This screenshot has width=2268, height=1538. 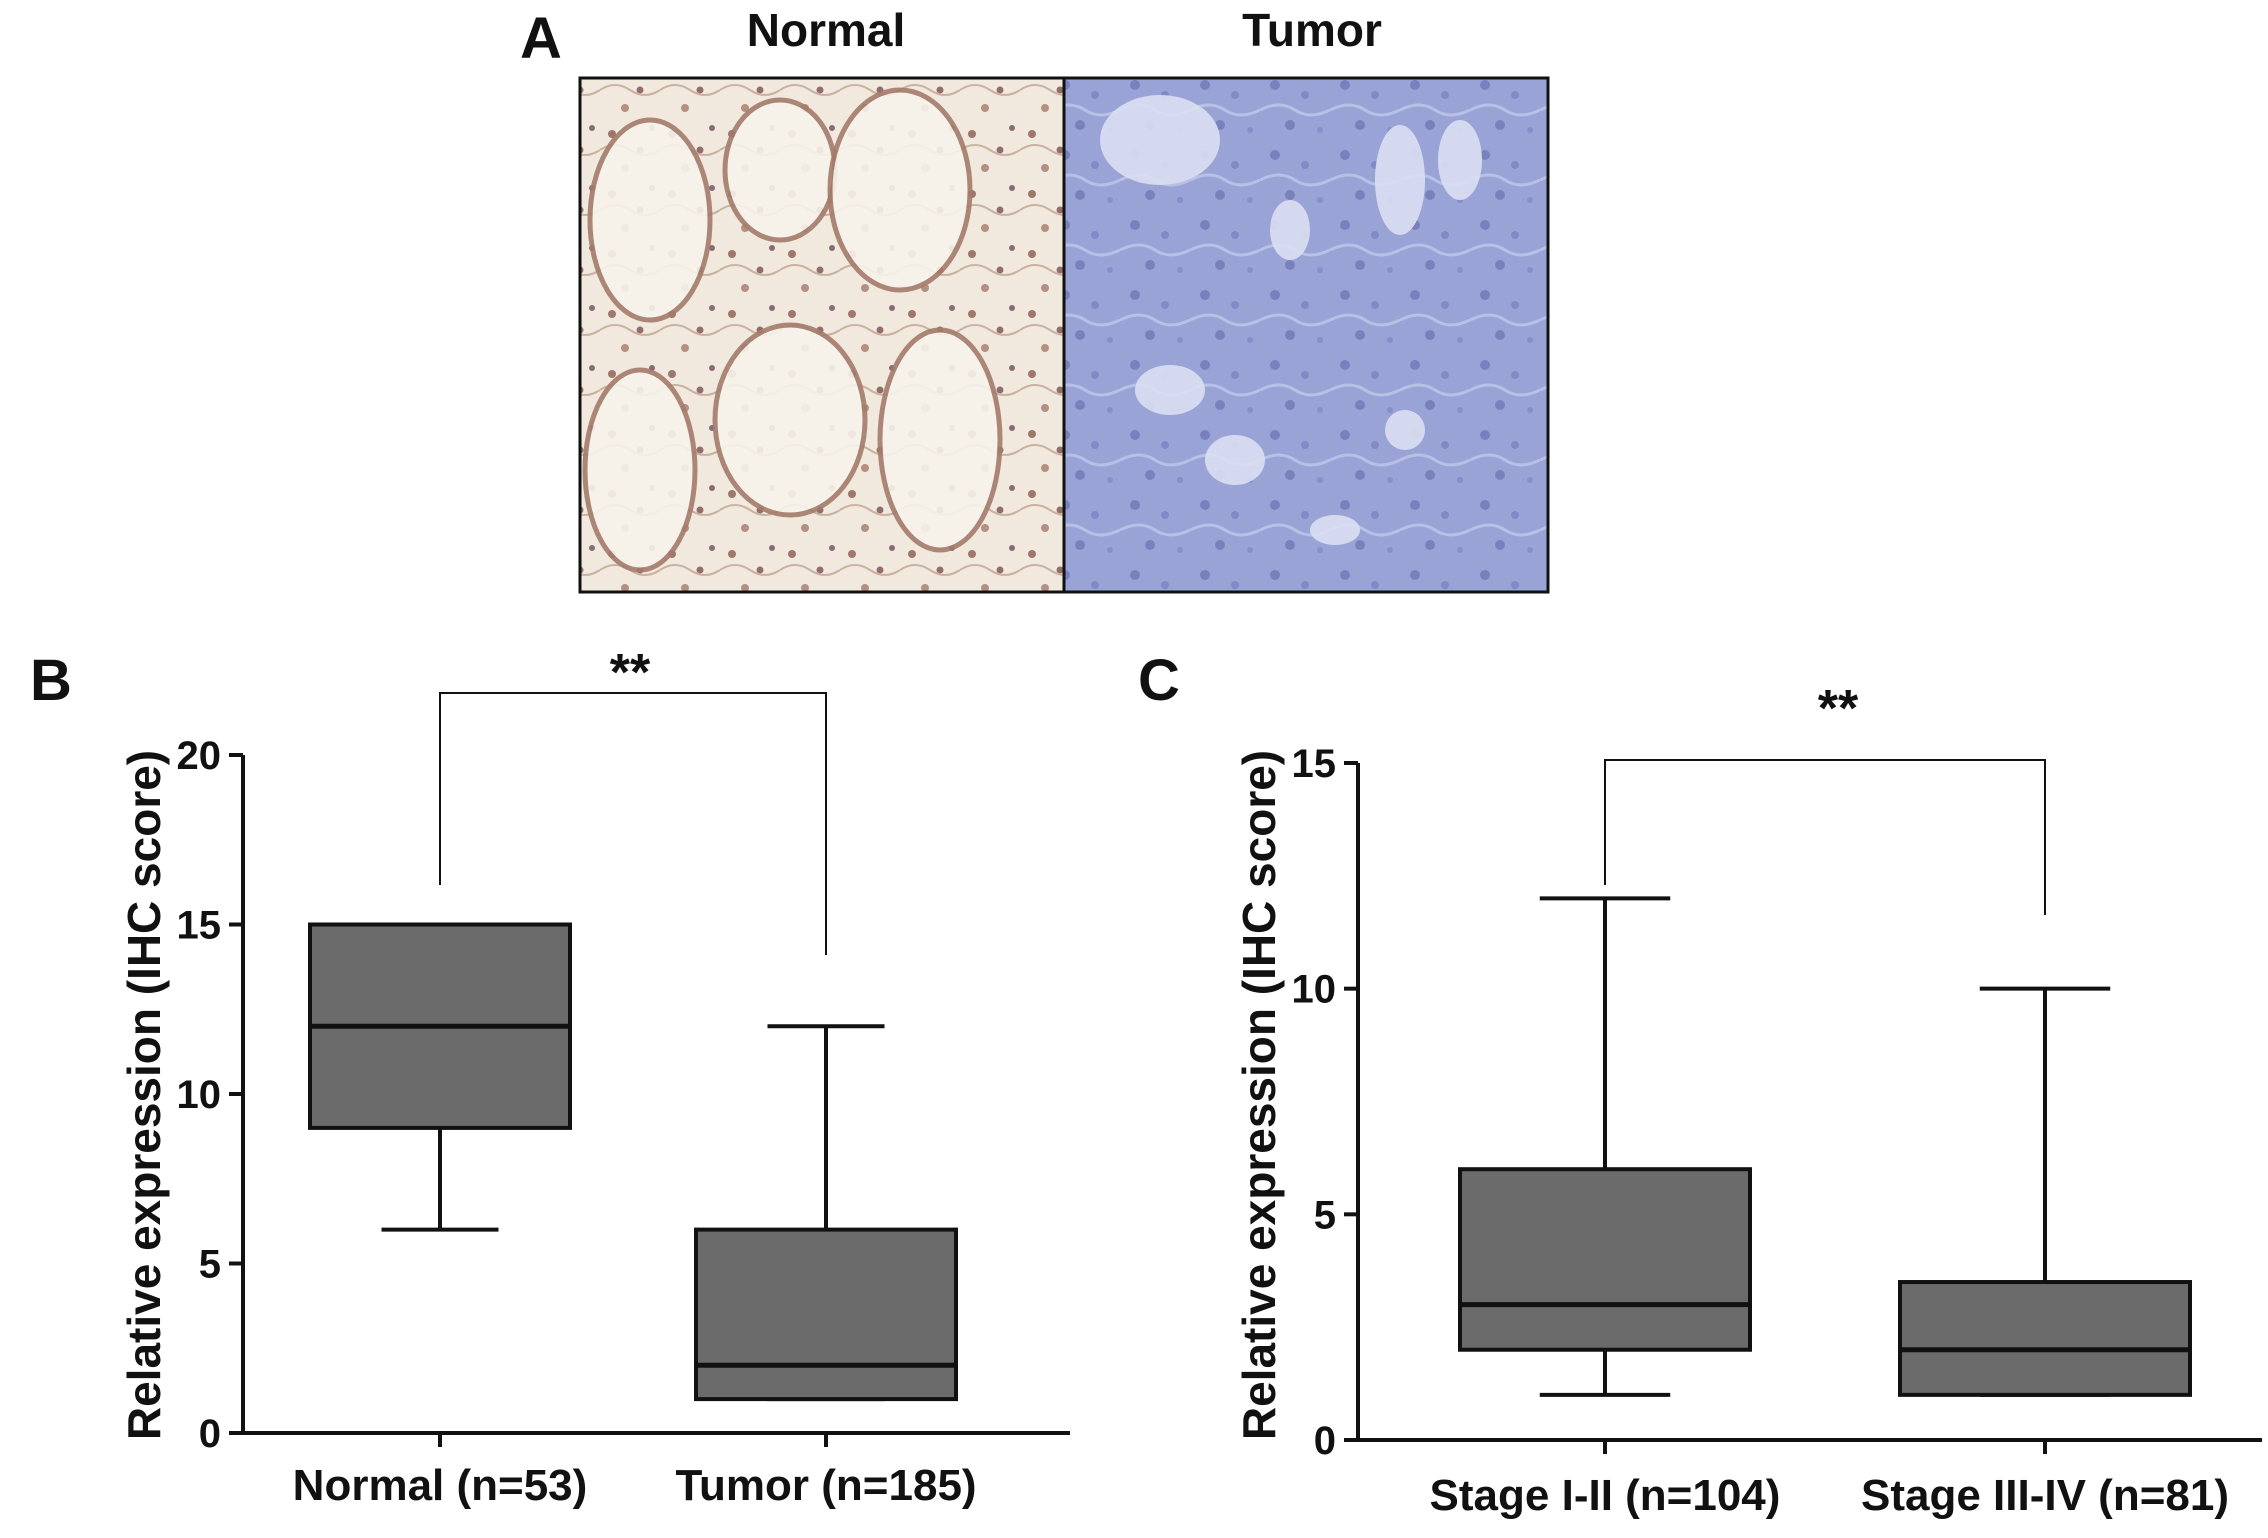 What do you see at coordinates (1259, 1095) in the screenshot?
I see `y-axis-label-c: Relative expression (IHC score)` at bounding box center [1259, 1095].